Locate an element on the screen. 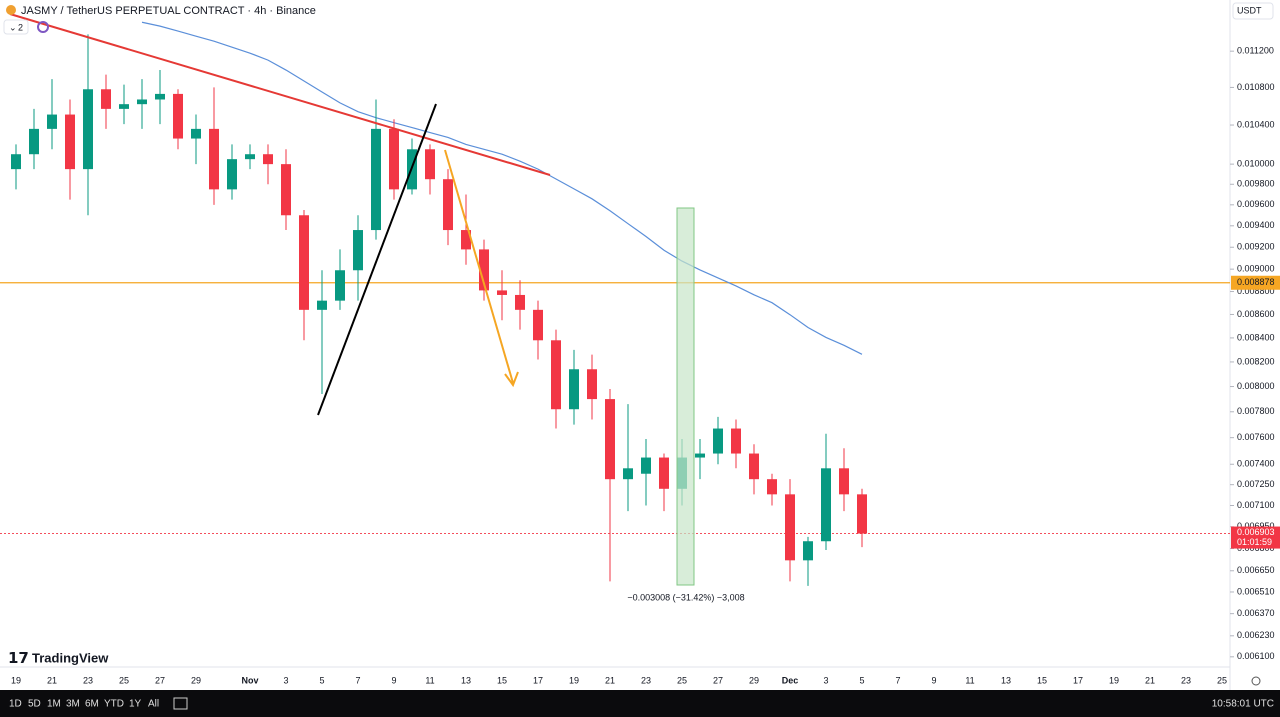 This screenshot has height=717, width=1280. clock: 10:58:01 UTC is located at coordinates (1243, 704).